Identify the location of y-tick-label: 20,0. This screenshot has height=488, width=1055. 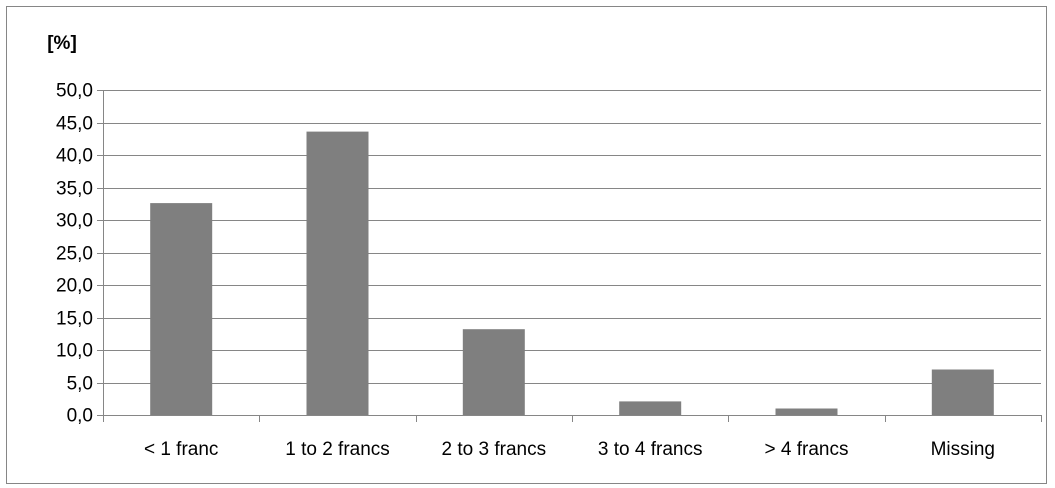
(74, 286).